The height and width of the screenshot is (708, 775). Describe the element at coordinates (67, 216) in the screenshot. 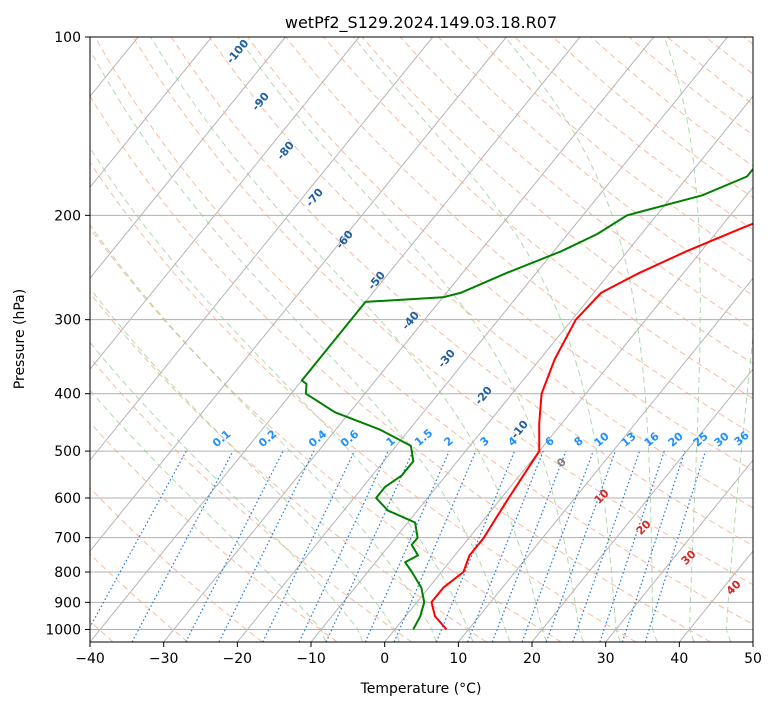

I see `y-tick-label: 200` at that location.